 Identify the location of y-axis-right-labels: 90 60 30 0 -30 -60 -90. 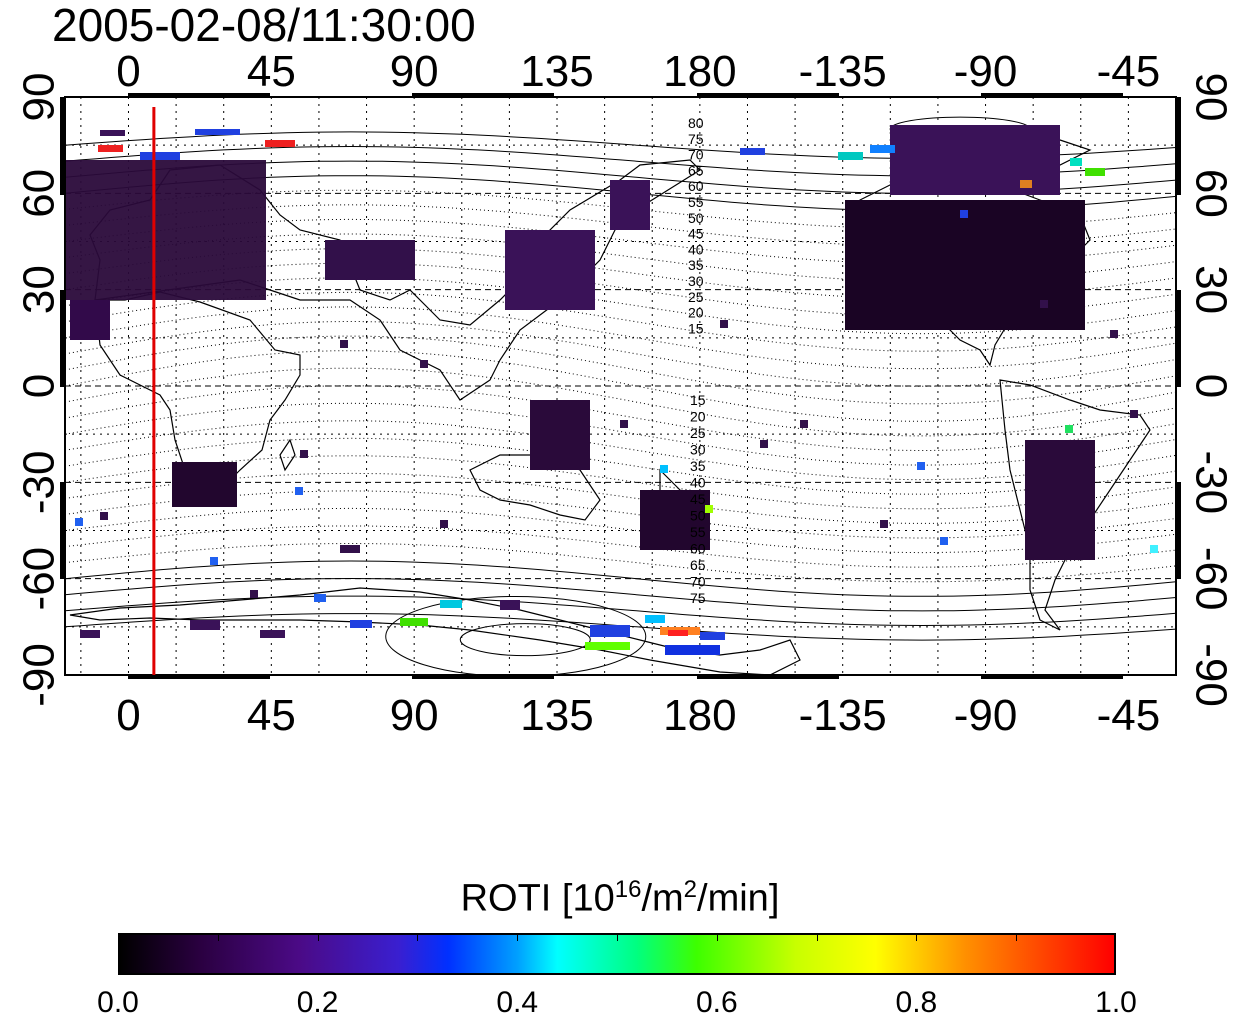
(1211, 390).